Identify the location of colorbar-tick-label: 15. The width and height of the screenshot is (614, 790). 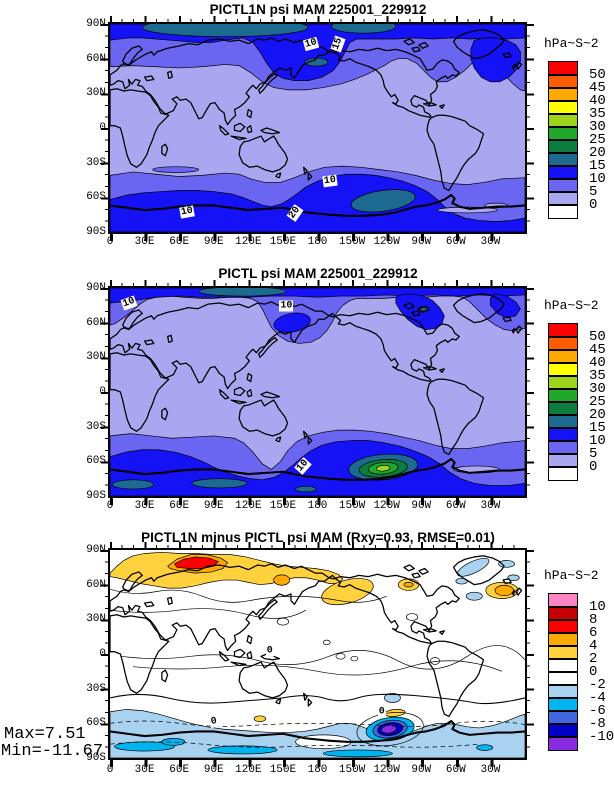
(597, 166).